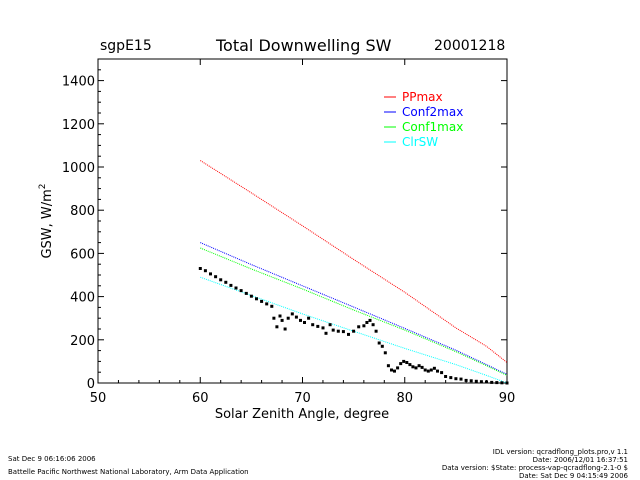 The width and height of the screenshot is (640, 480). What do you see at coordinates (43, 186) in the screenshot?
I see `y-axis-label-superscript: 2` at bounding box center [43, 186].